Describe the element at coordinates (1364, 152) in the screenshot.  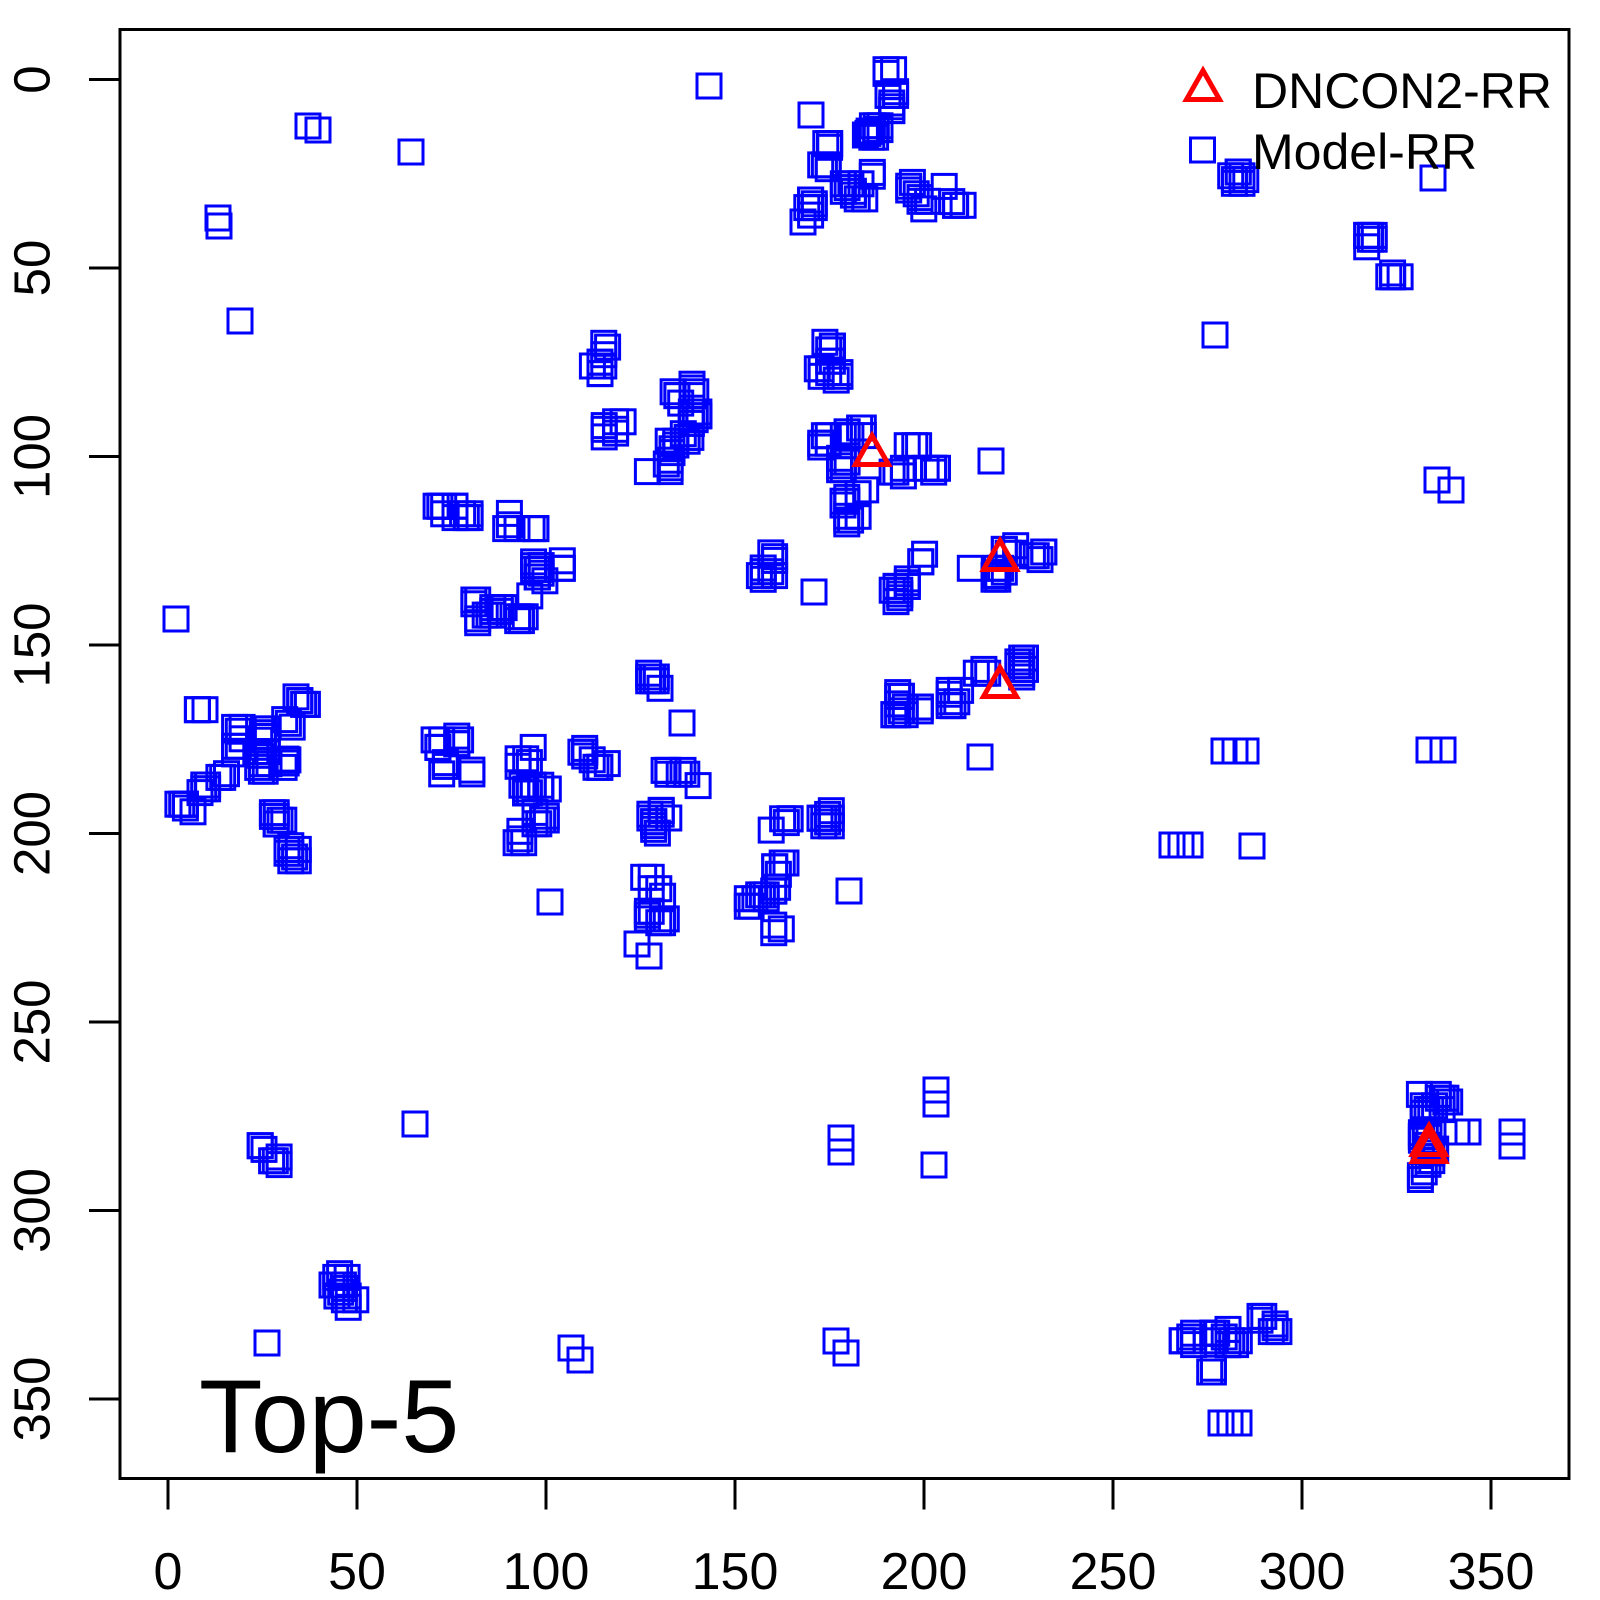
I see `svg-text: Model-RR` at that location.